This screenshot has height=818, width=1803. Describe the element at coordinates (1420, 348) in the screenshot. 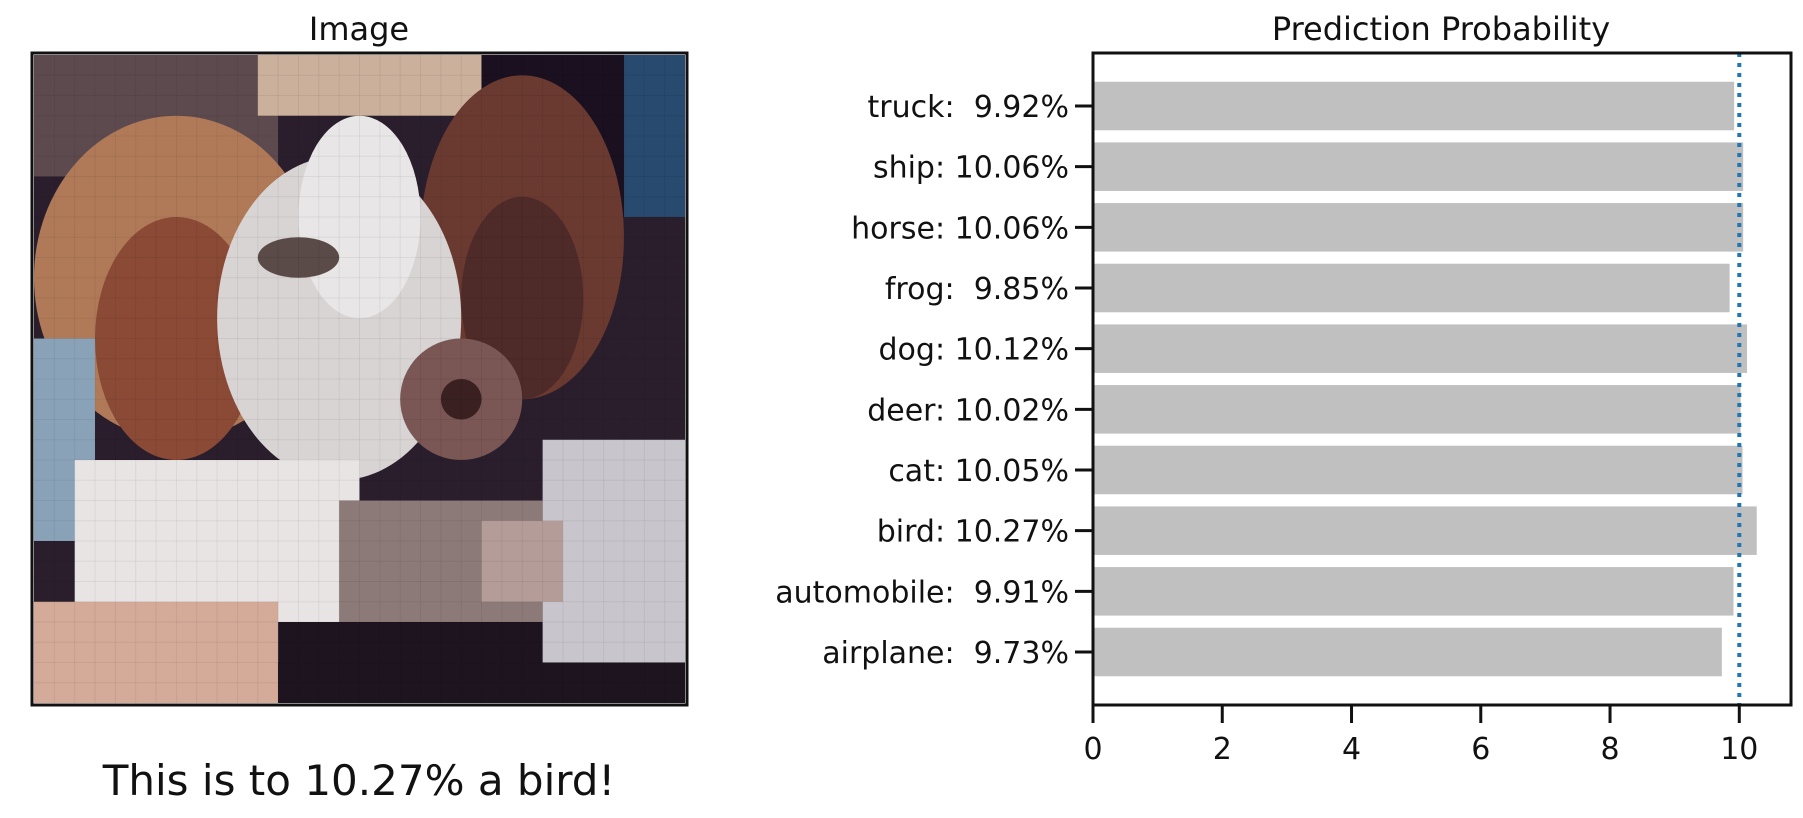

I see `bar-dog` at that location.